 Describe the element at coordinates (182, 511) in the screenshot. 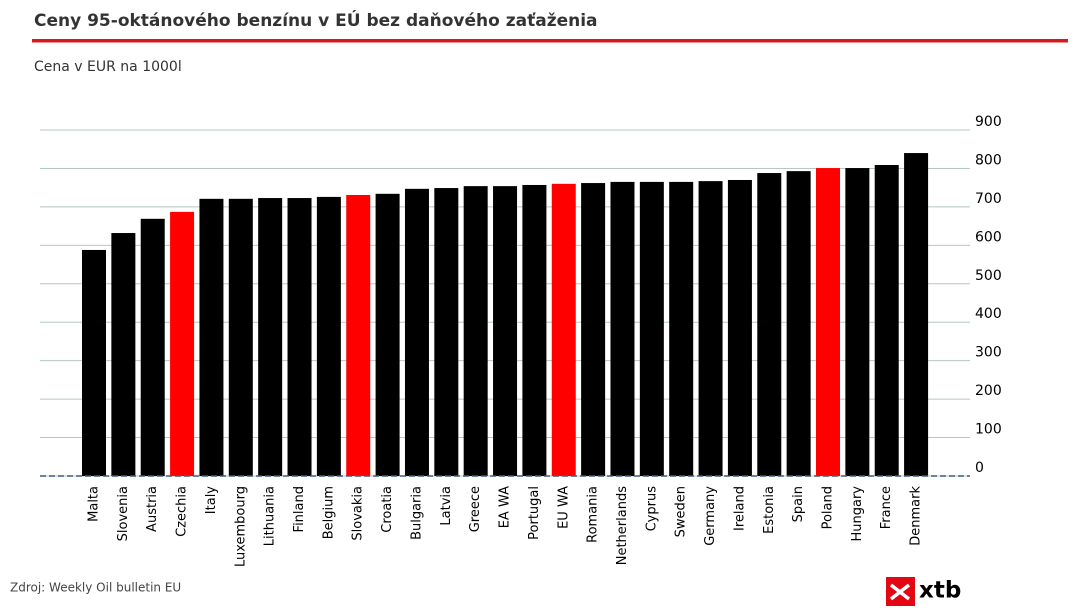

I see `x-tick-label: Czechia` at that location.